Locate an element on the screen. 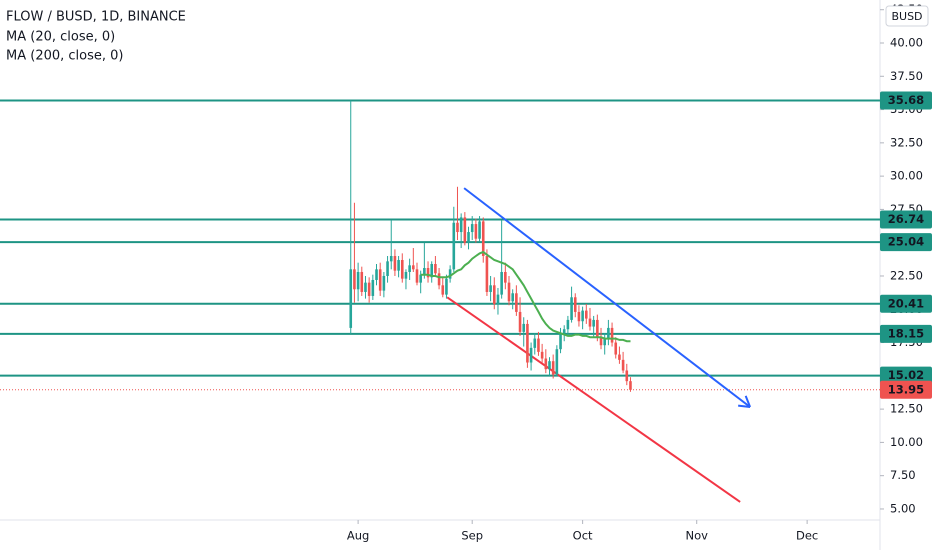  last-price-label-bg is located at coordinates (906, 389).